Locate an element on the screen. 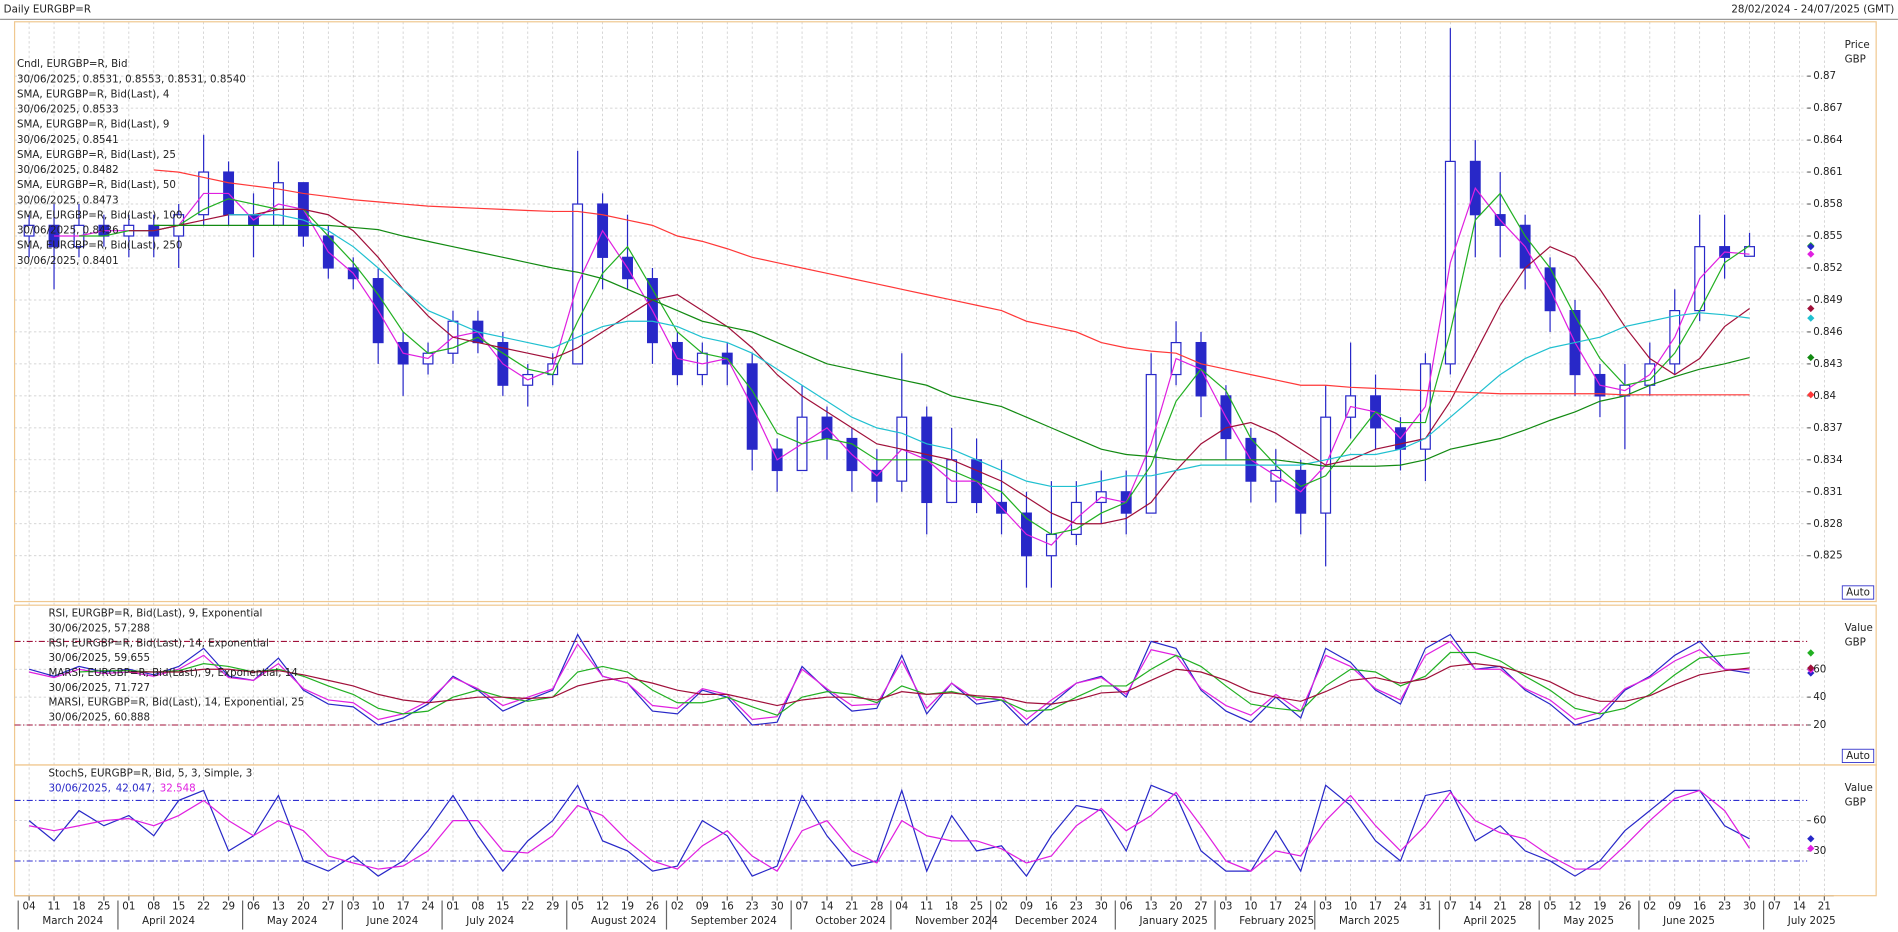  x-tick-label: 24 is located at coordinates (1400, 907).